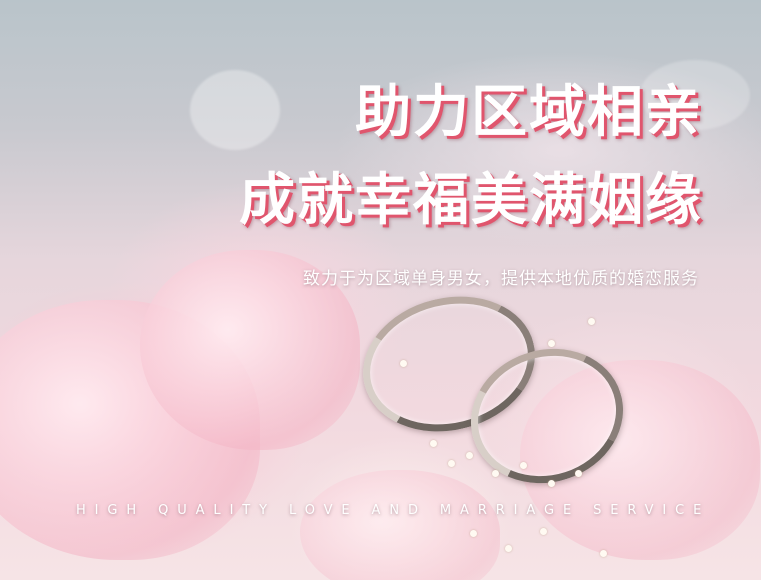 The width and height of the screenshot is (761, 580). What do you see at coordinates (471, 200) in the screenshot?
I see `headline-line-2: 成就幸福美满姻缘` at bounding box center [471, 200].